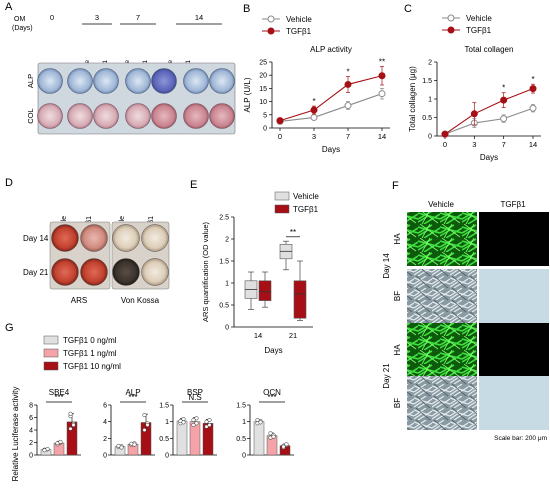 This screenshot has height=490, width=550. I want to click on y-tick-label: 1.5, so click(164, 406).